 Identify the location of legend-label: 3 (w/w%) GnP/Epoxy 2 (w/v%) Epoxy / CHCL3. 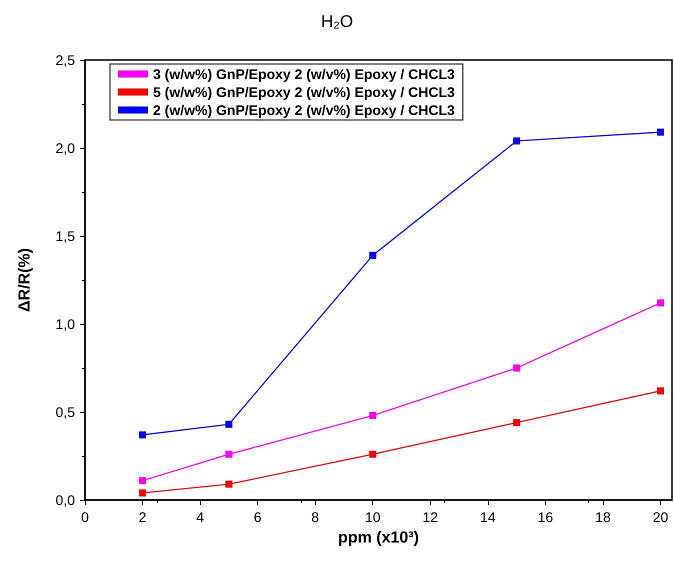
(304, 74).